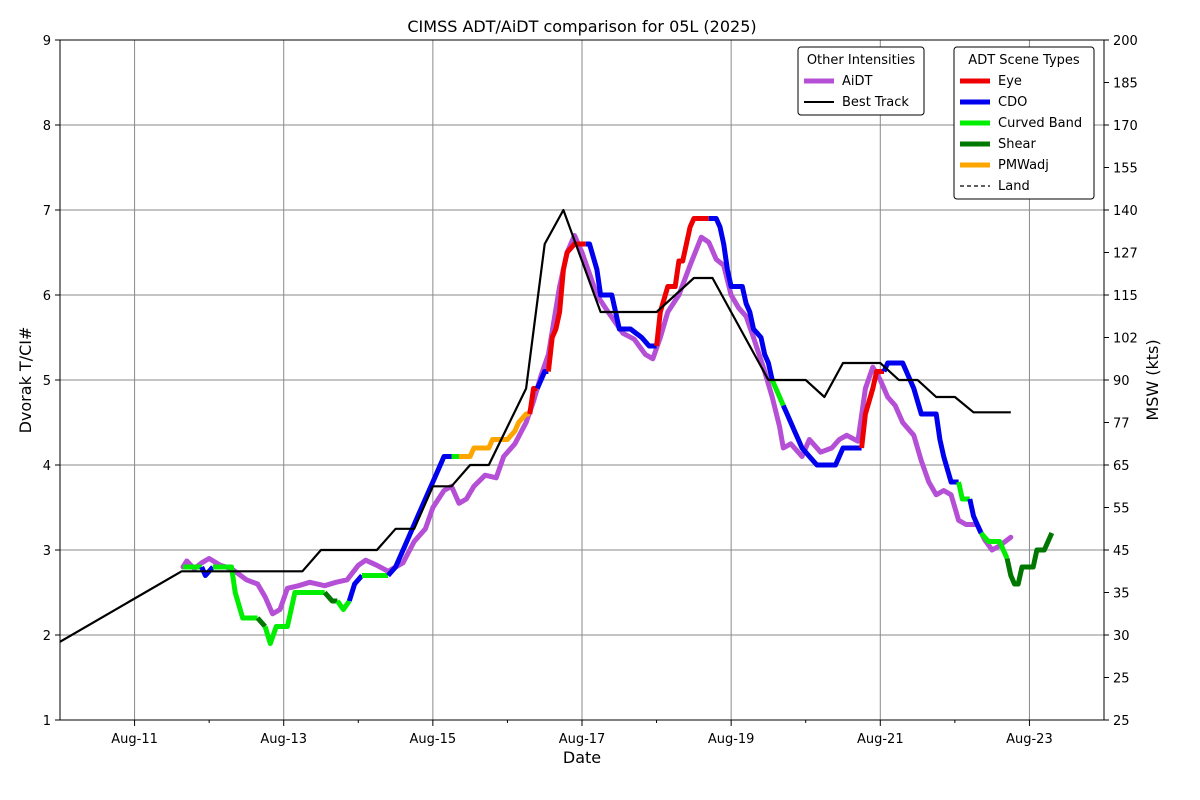 Image resolution: width=1200 pixels, height=800 pixels. Describe the element at coordinates (1121, 466) in the screenshot. I see `right-tick-label: 65` at that location.